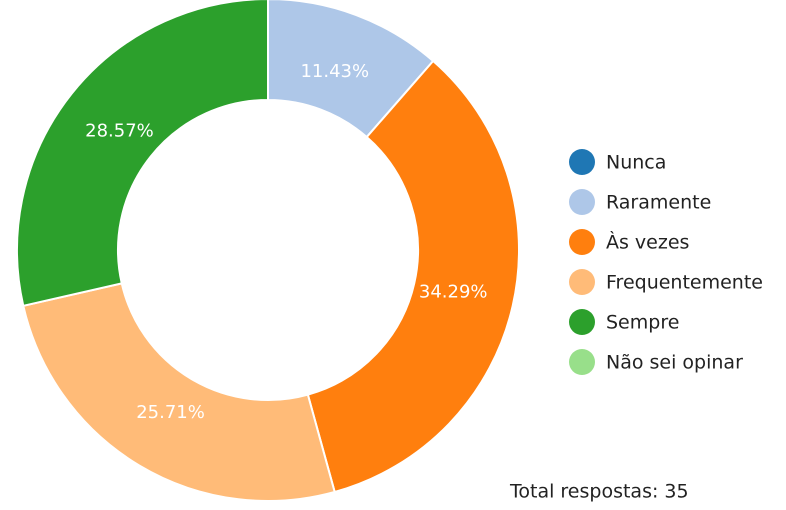 This screenshot has height=510, width=786. What do you see at coordinates (684, 283) in the screenshot?
I see `legend-label: Frequentemente` at bounding box center [684, 283].